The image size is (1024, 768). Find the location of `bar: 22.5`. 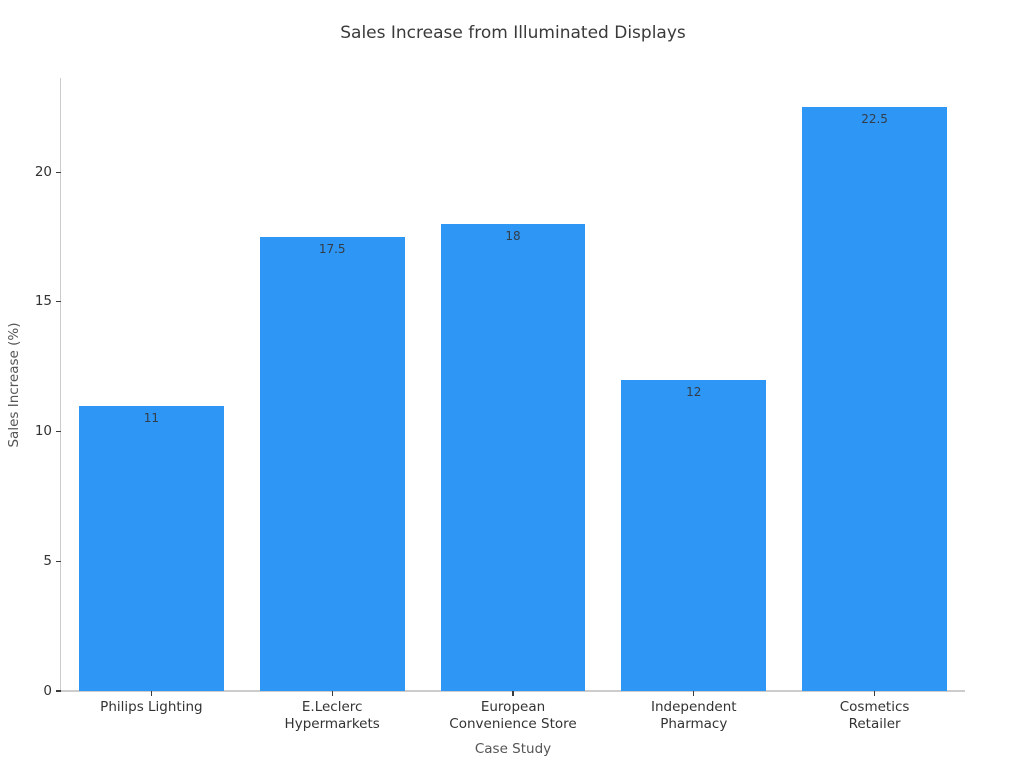

bar: 22.5 is located at coordinates (874, 399).